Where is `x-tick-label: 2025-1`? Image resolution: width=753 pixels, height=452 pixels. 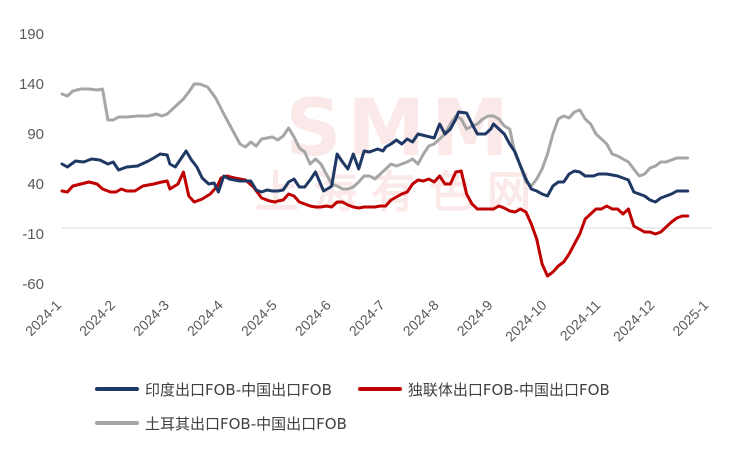
x-tick-label: 2025-1 is located at coordinates (690, 318).